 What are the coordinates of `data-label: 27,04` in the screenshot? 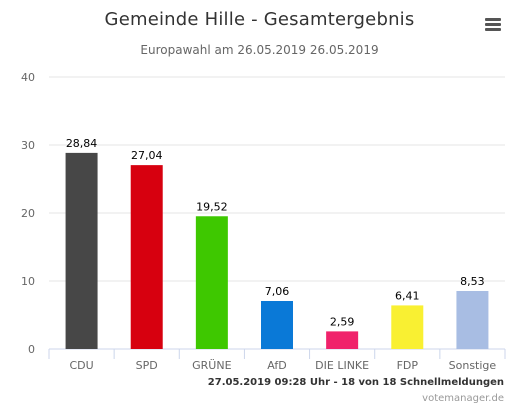 It's located at (147, 155).